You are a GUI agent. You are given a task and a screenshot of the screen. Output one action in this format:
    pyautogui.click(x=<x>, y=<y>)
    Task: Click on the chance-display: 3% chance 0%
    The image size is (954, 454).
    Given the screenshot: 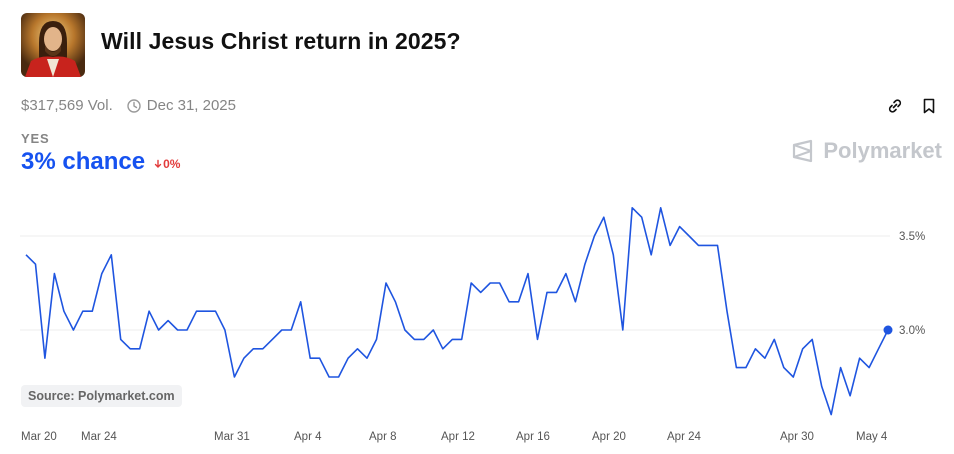 What is the action you would take?
    pyautogui.click(x=100, y=162)
    